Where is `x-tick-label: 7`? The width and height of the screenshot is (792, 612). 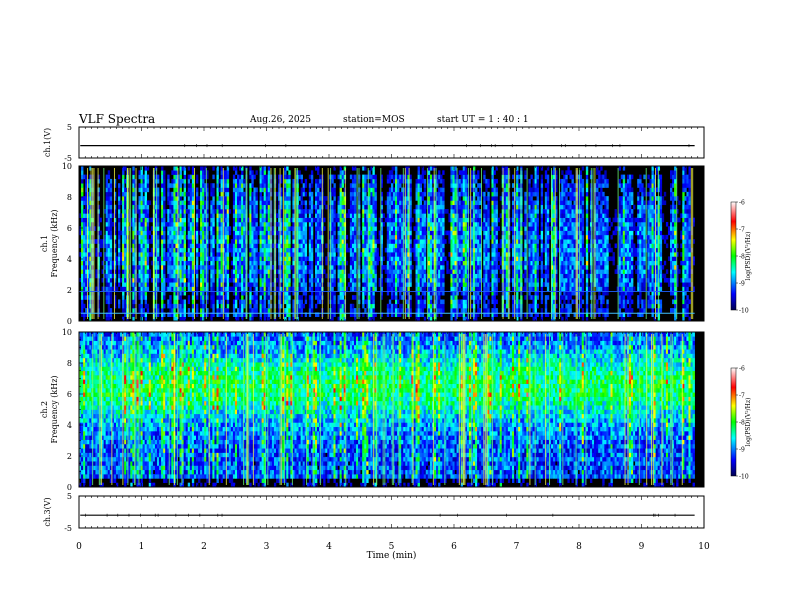
x-tick-label: 7 is located at coordinates (517, 547).